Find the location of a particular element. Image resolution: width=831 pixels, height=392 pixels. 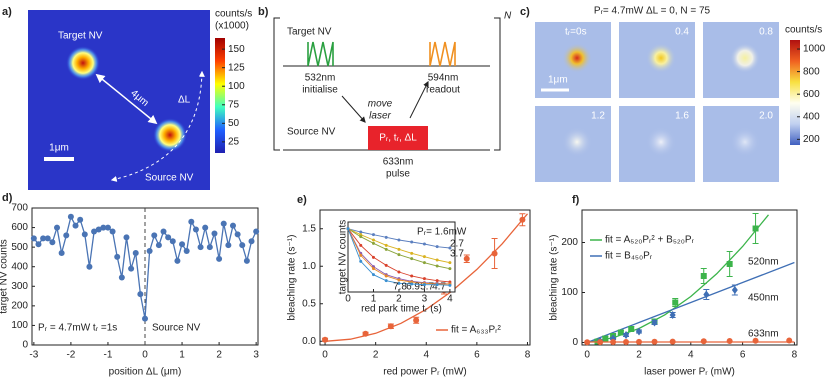

colorbar-tick-label: 800 is located at coordinates (811, 71).